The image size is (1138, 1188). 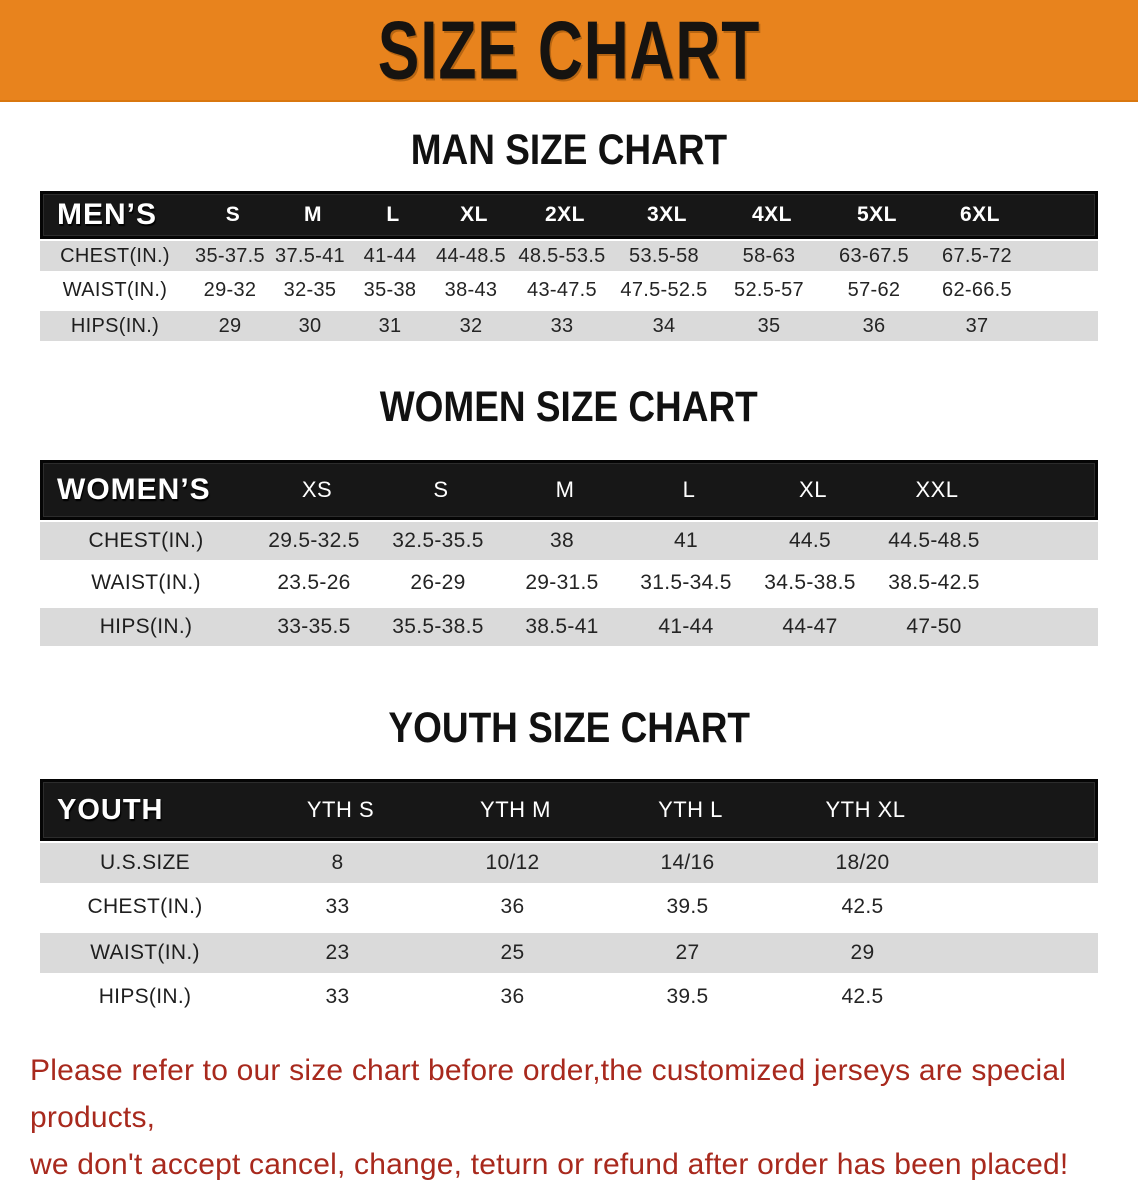 What do you see at coordinates (310, 289) in the screenshot?
I see `men-waist-value: 32-35` at bounding box center [310, 289].